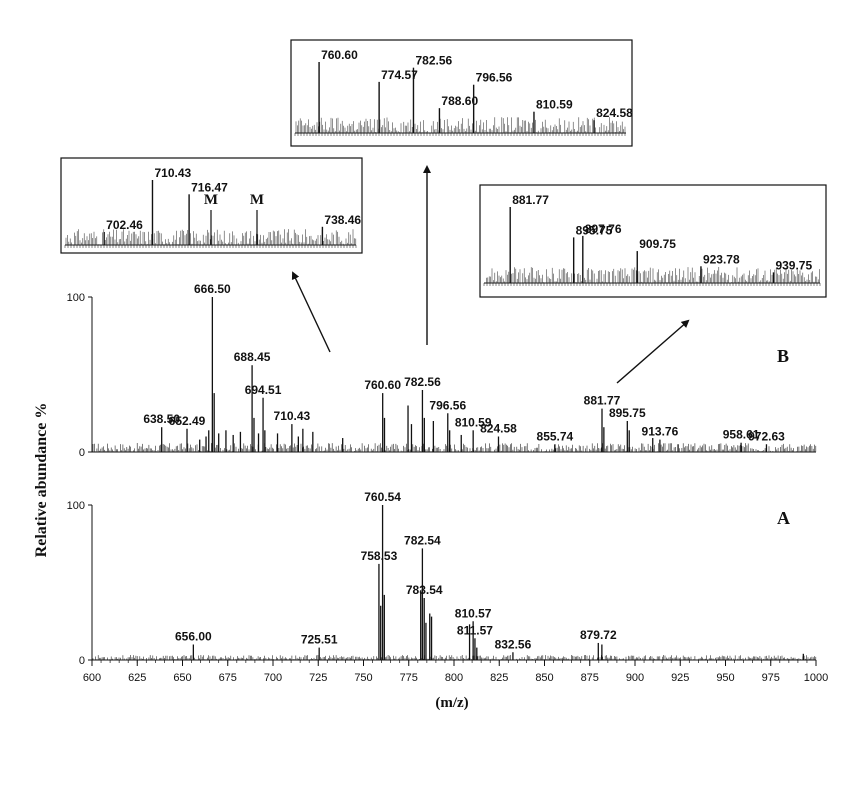 The image size is (860, 795). Describe the element at coordinates (590, 678) in the screenshot. I see `x-tick-label: 875` at that location.